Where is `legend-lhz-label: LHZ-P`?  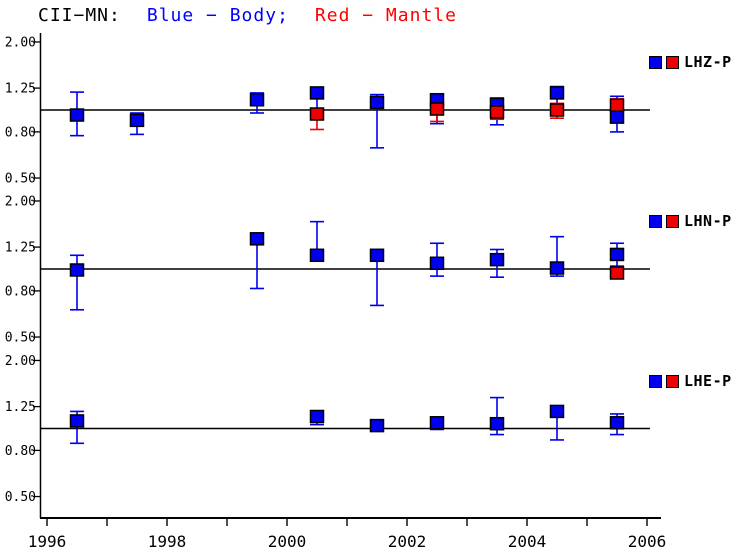 legend-lhz-label: LHZ-P is located at coordinates (708, 62).